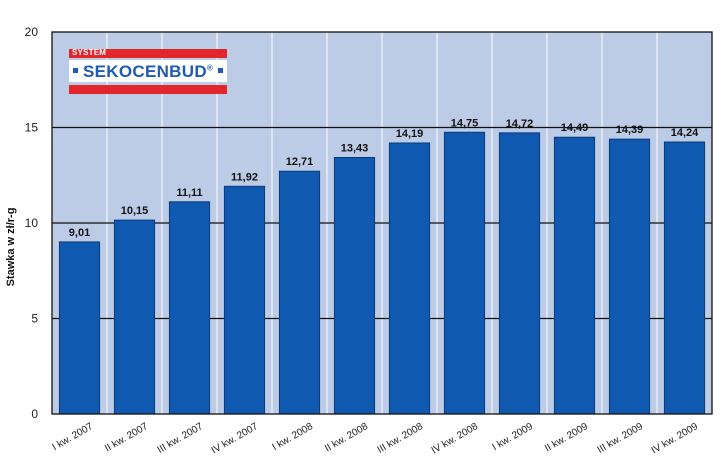  What do you see at coordinates (34, 414) in the screenshot?
I see `y-tick-label: 0` at bounding box center [34, 414].